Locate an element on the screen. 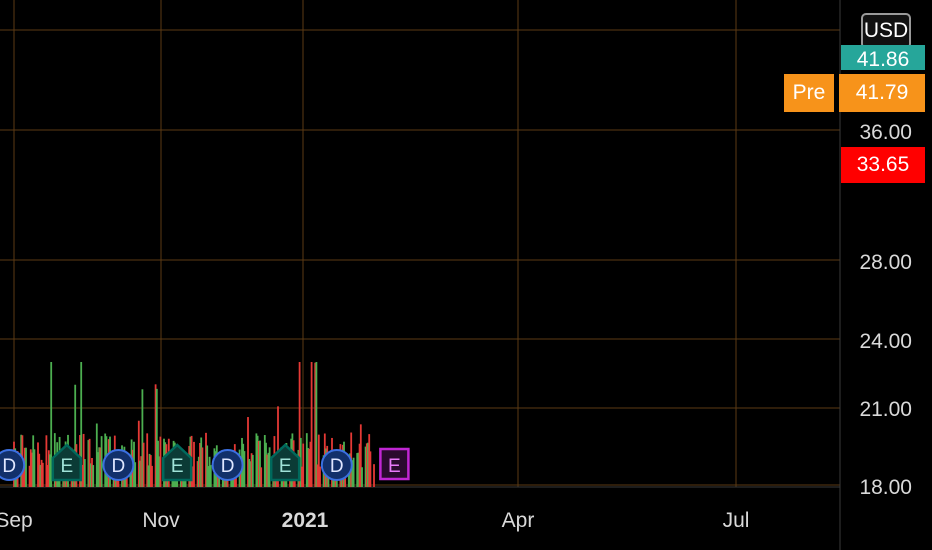  x-tick-label: 2021 is located at coordinates (305, 520).